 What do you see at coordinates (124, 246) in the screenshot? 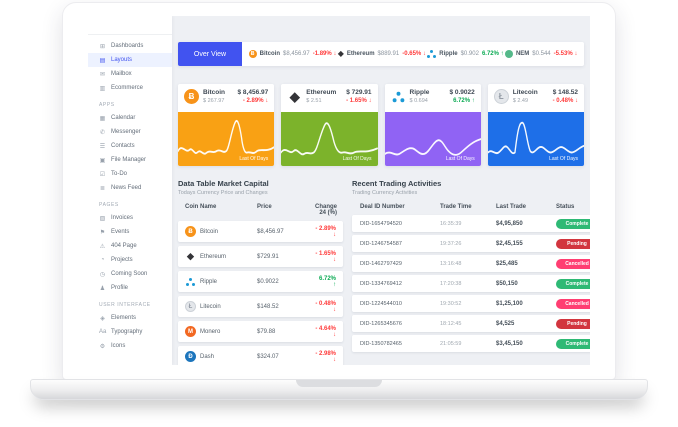
I see `sidebar-item-label: 404 Page` at bounding box center [124, 246].